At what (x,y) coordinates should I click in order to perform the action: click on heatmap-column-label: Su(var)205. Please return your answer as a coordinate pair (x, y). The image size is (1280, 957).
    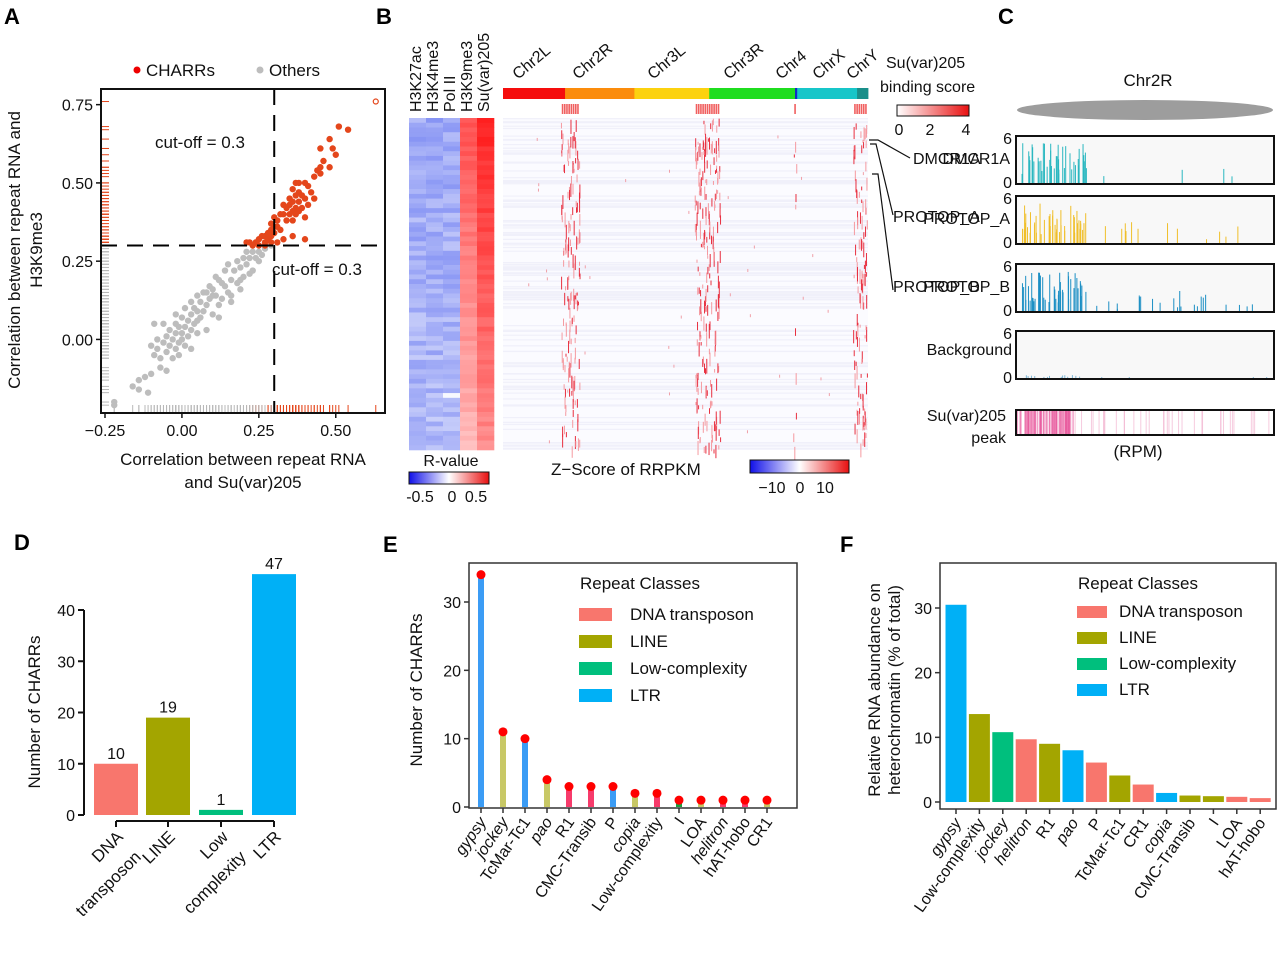
    Looking at the image, I should click on (484, 72).